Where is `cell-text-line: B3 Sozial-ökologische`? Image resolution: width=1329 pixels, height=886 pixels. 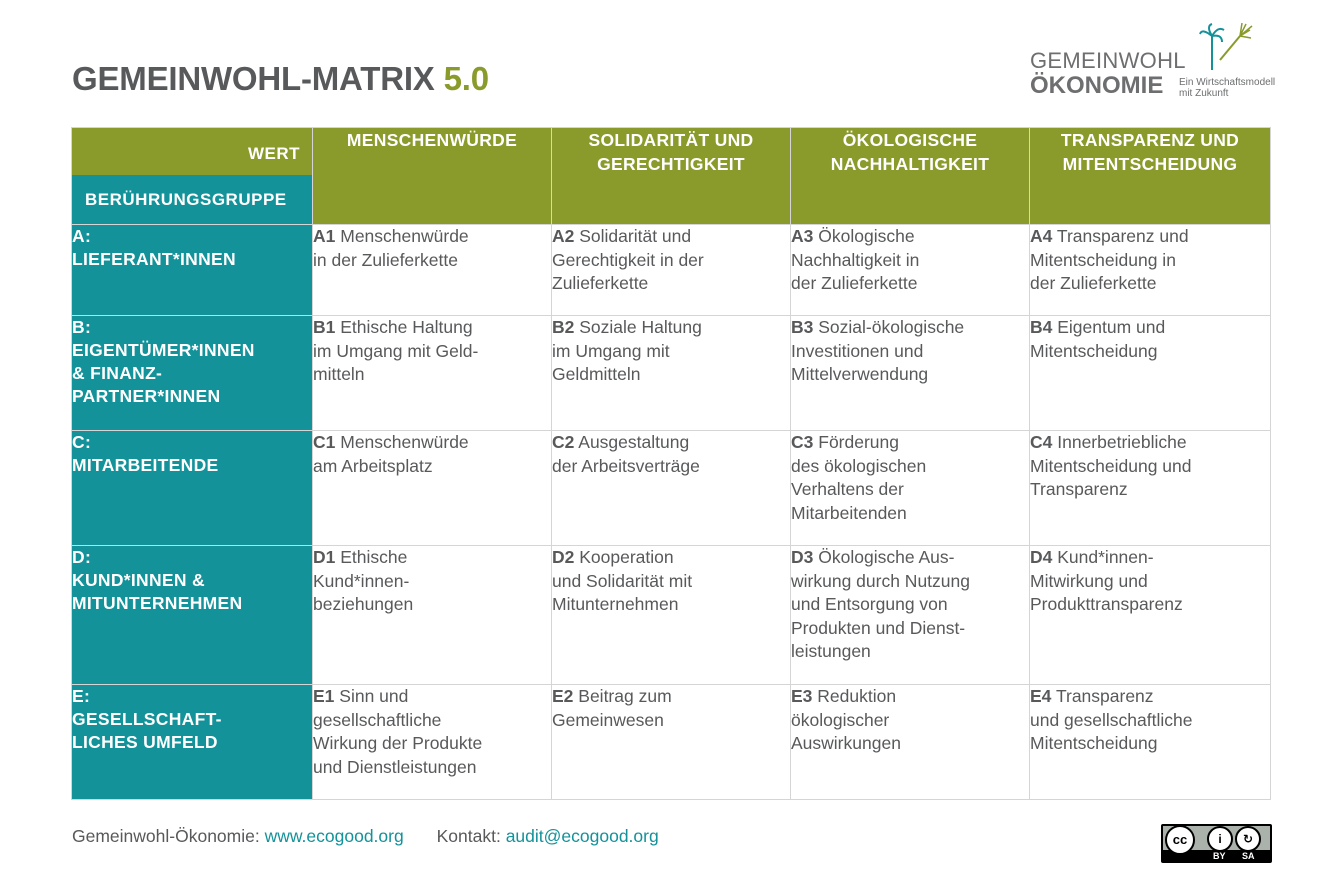 cell-text-line: B3 Sozial-ökologische is located at coordinates (910, 328).